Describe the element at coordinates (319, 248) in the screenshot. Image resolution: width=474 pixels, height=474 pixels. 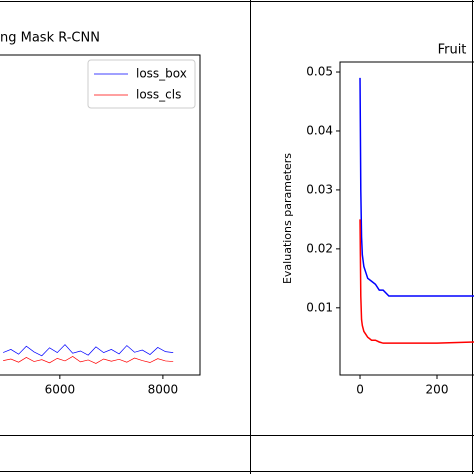
I see `y-tick-label: 0.02` at that location.